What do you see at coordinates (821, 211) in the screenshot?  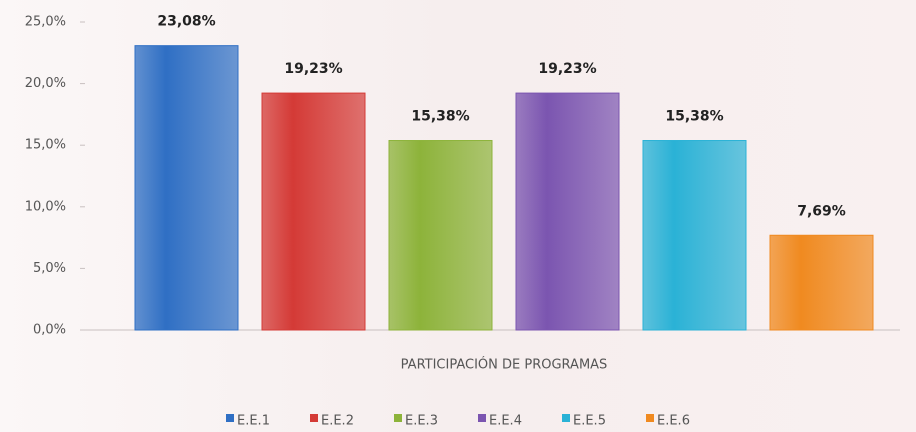 I see `value-label: 7,69%` at bounding box center [821, 211].